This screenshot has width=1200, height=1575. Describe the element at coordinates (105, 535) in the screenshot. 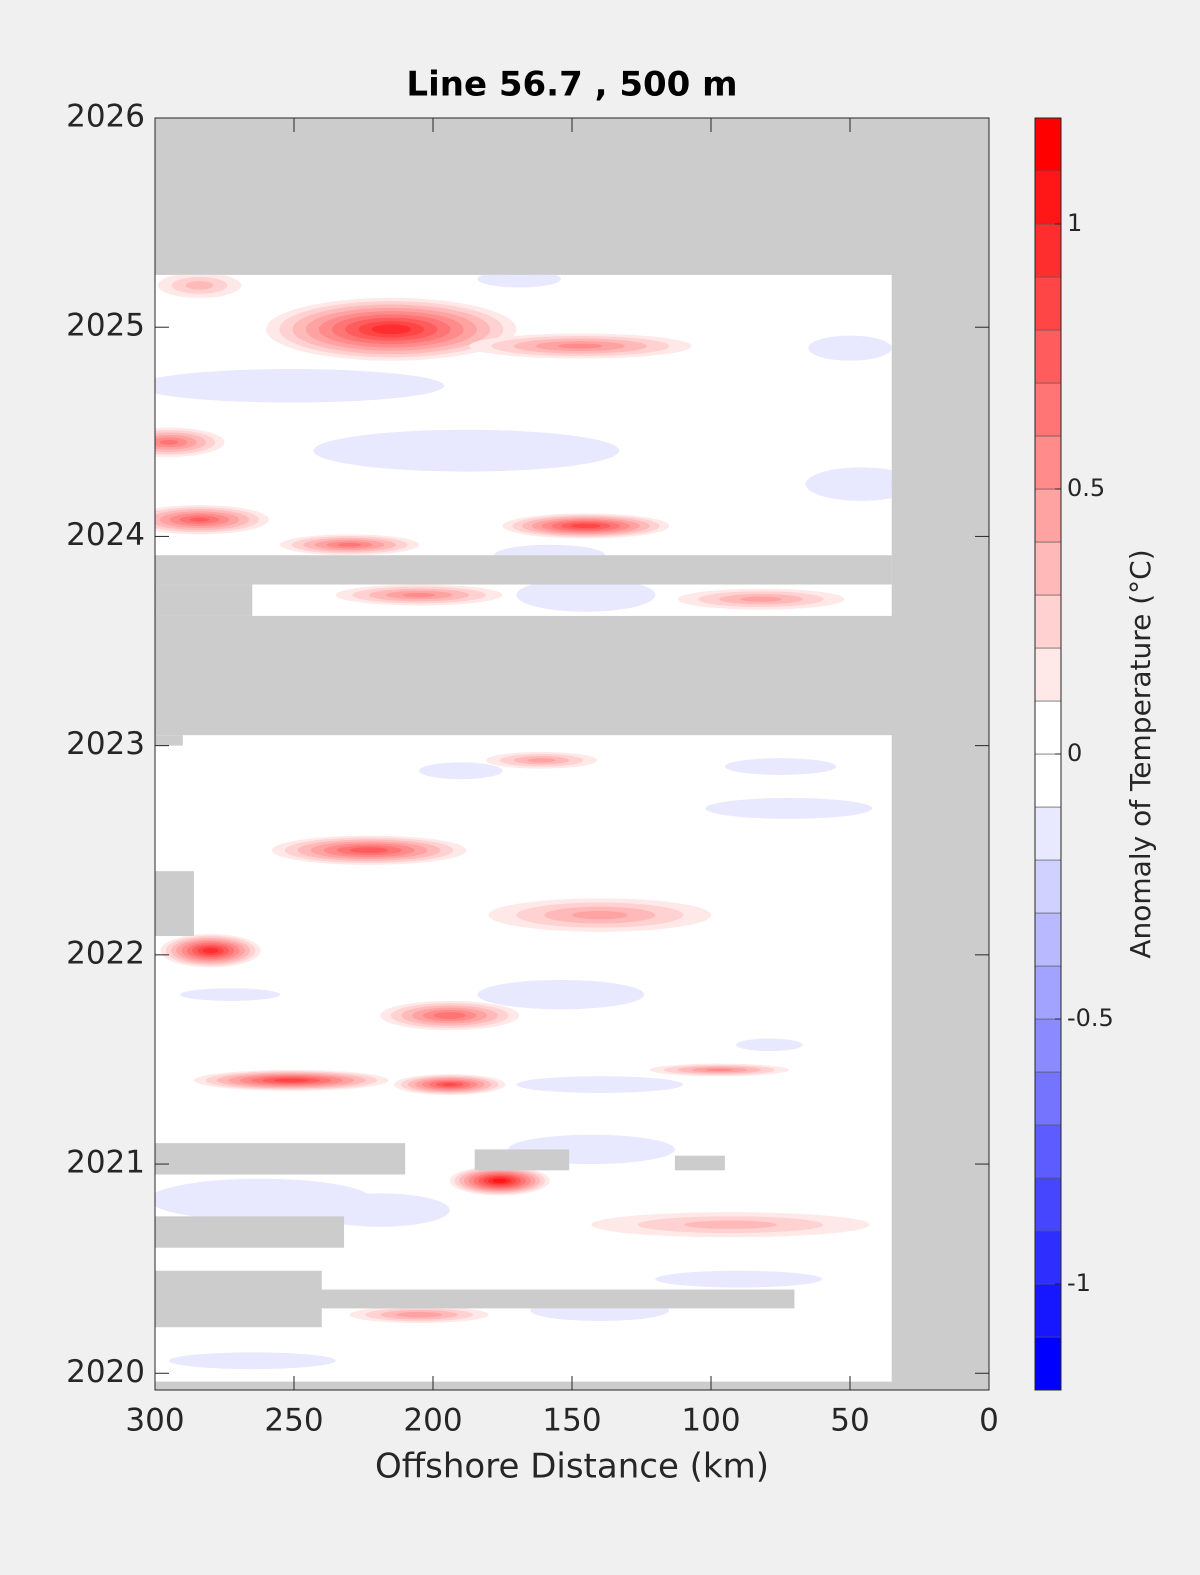

I see `y-tick-label: 2024` at that location.